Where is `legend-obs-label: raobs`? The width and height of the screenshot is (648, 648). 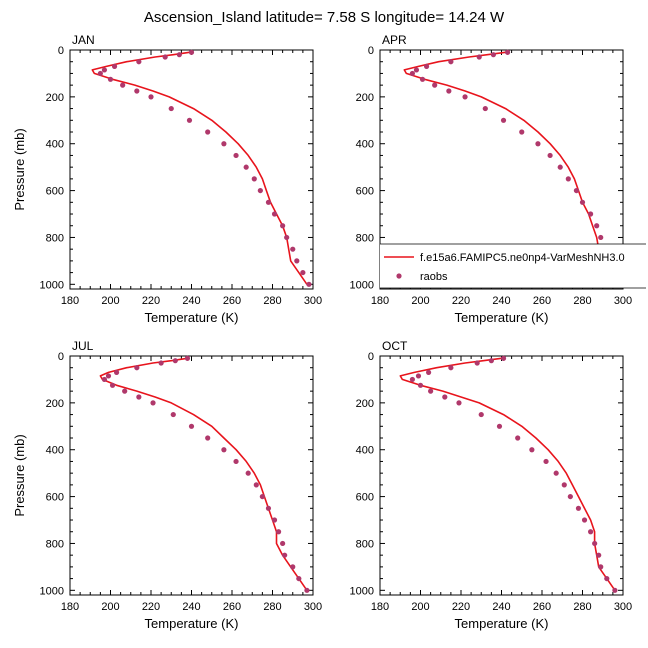 legend-obs-label: raobs is located at coordinates (434, 277).